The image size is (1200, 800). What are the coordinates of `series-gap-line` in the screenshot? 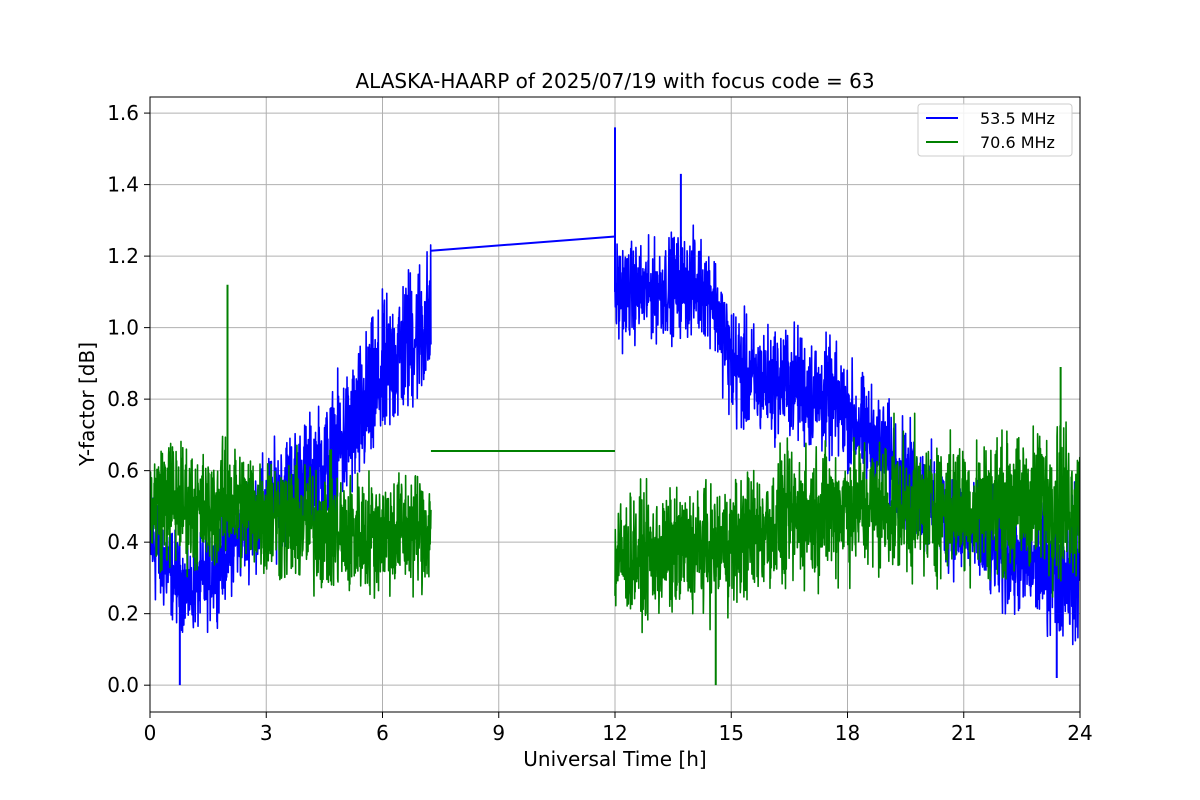 It's located at (523, 243).